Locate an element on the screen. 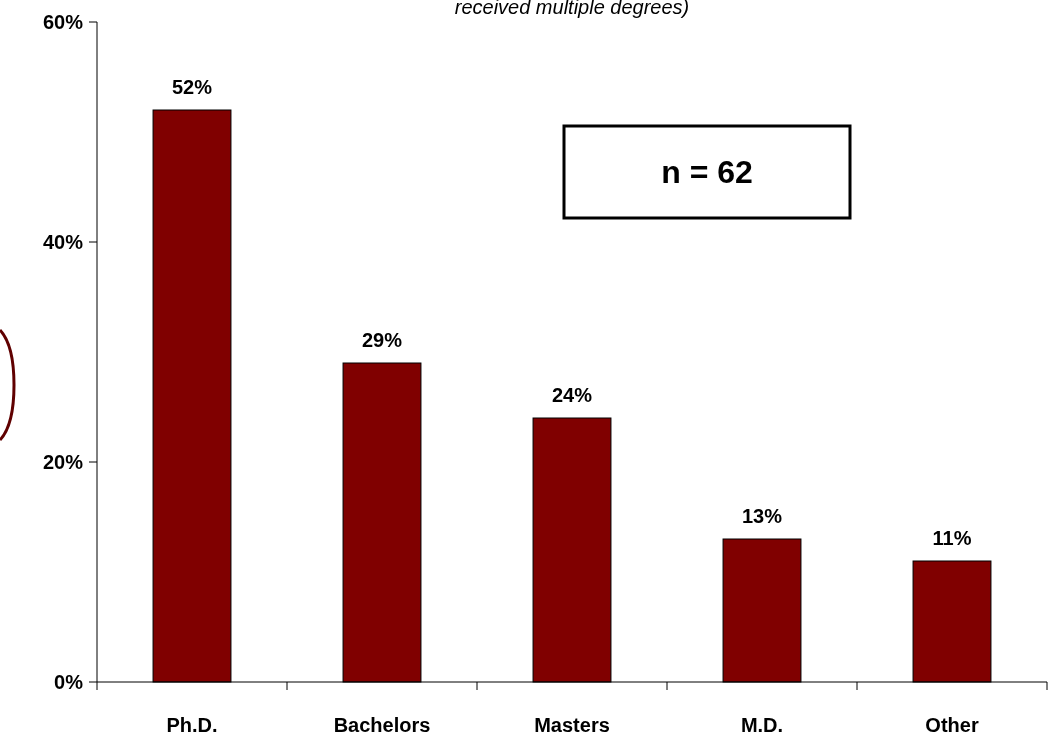  x-tick-label: M.D. is located at coordinates (762, 725).